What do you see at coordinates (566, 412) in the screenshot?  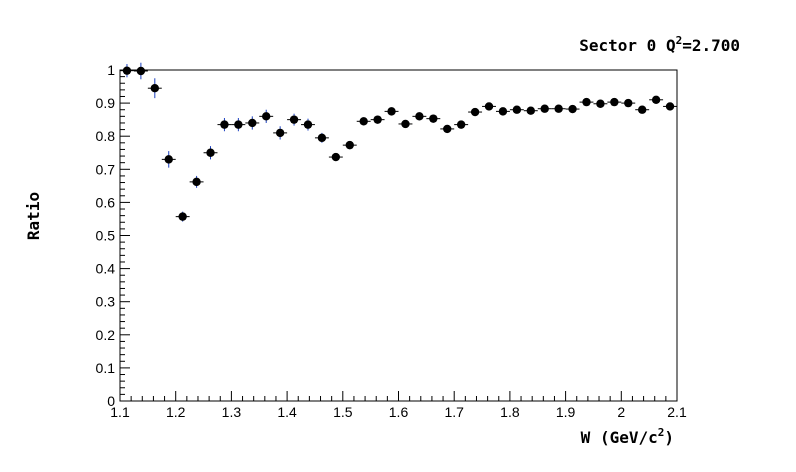 I see `x-tick-label: 1.9` at bounding box center [566, 412].